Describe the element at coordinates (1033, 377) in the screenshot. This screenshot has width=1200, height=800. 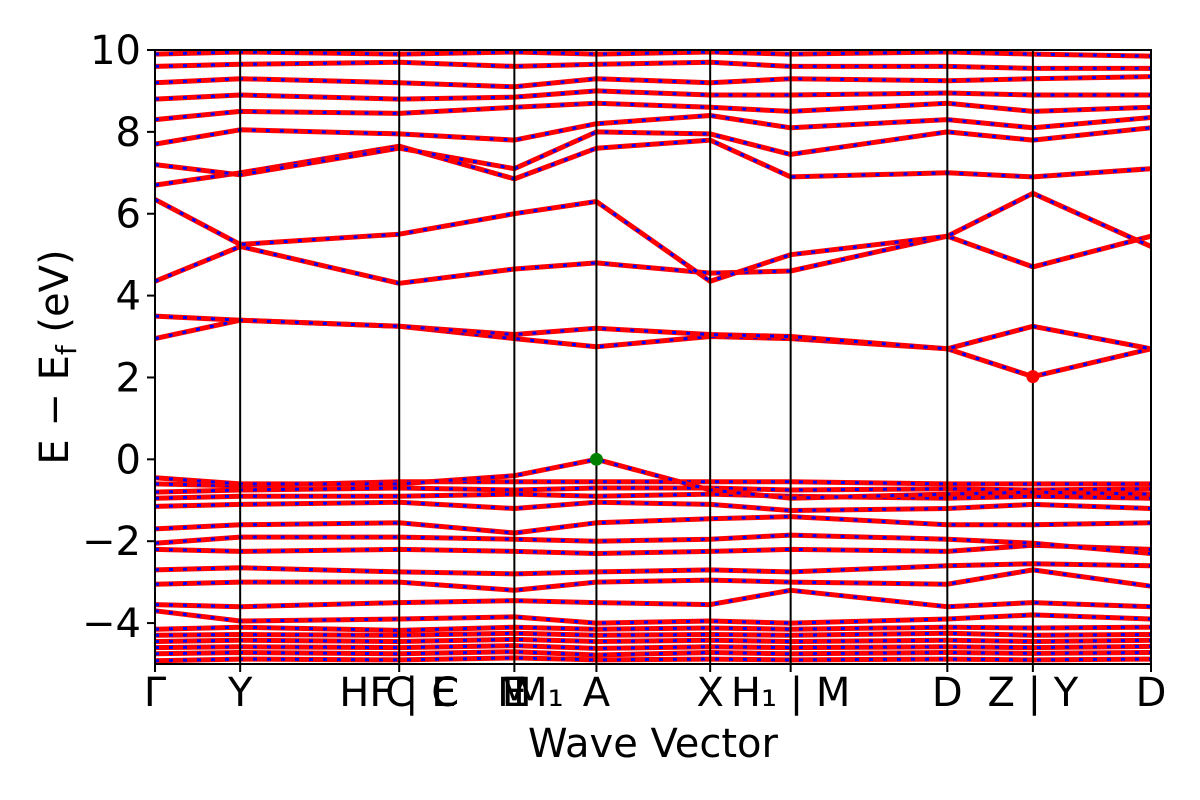
I see `cbm-marker` at that location.